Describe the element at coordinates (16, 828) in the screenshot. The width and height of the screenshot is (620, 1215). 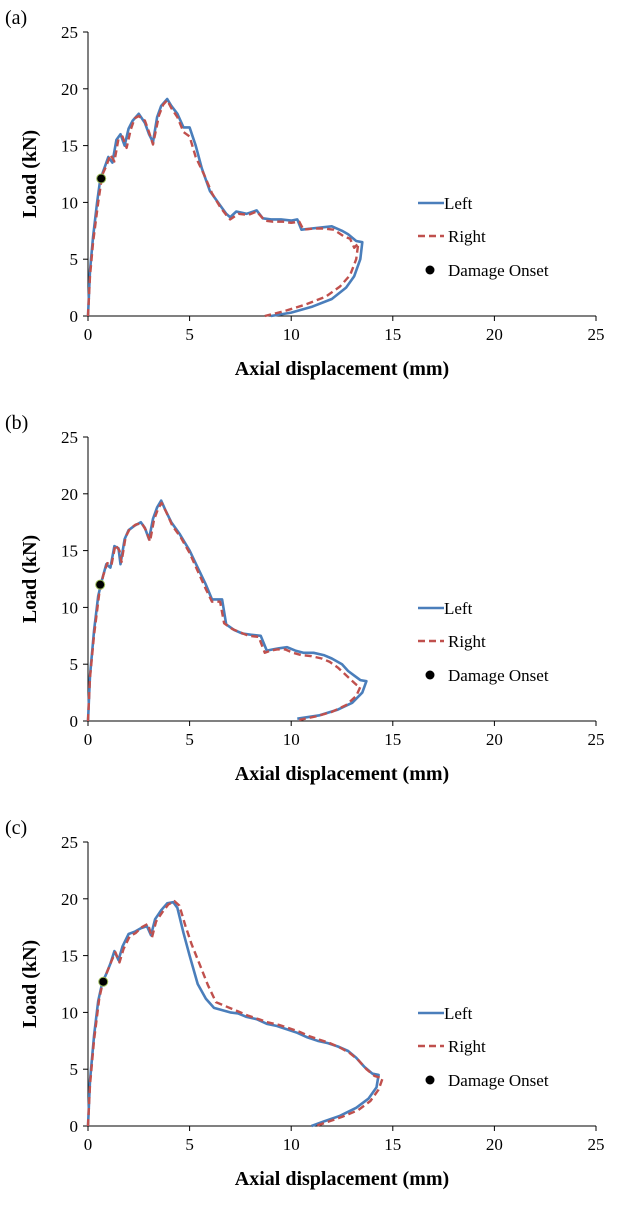
I see `panel-label-c: (c)` at that location.